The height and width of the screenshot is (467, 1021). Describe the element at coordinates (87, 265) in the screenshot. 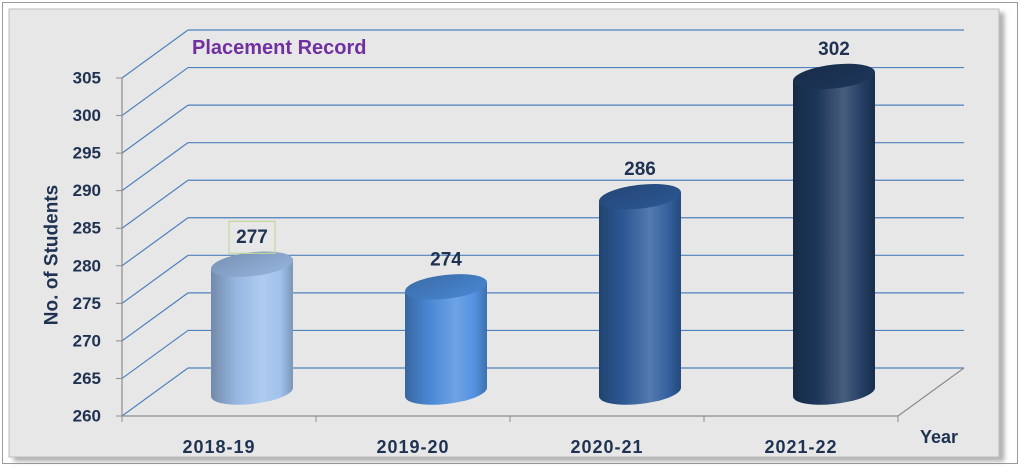

I see `y-tick-label: 280` at that location.